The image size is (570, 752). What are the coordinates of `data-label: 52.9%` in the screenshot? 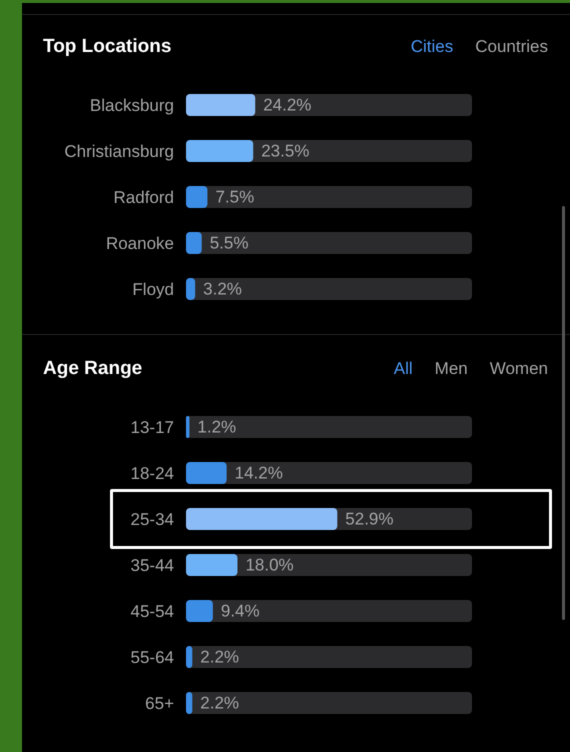 It's located at (369, 519).